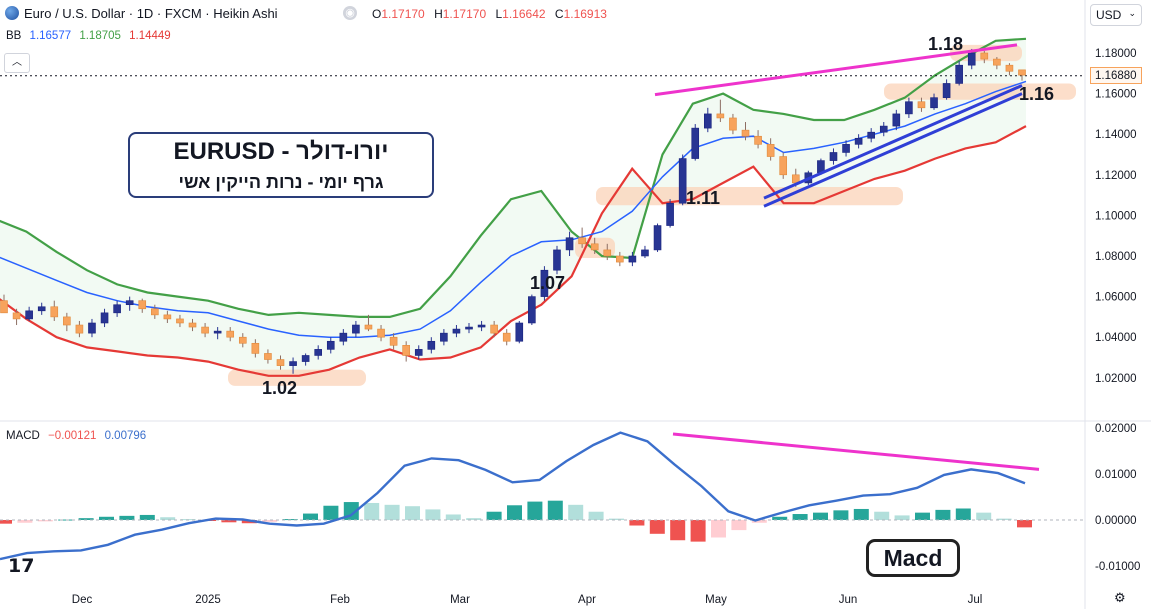 The width and height of the screenshot is (1151, 614). Describe the element at coordinates (82, 600) in the screenshot. I see `x-tick-label: Dec` at that location.